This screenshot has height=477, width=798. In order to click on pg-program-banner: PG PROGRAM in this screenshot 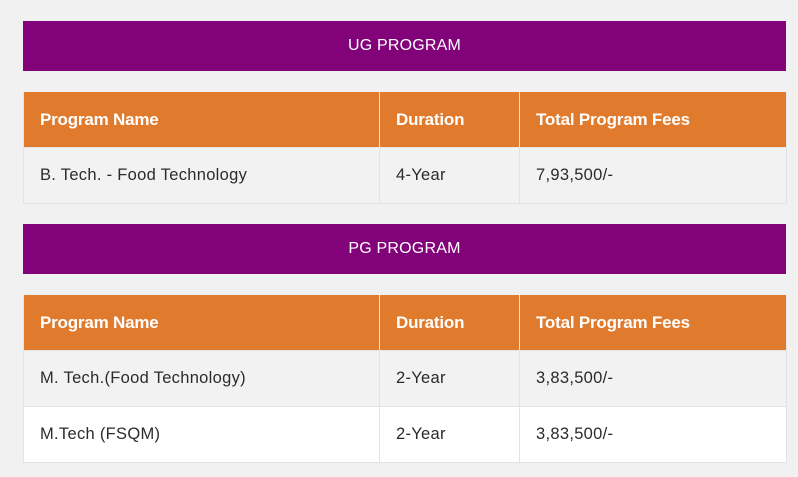, I will do `click(404, 249)`.